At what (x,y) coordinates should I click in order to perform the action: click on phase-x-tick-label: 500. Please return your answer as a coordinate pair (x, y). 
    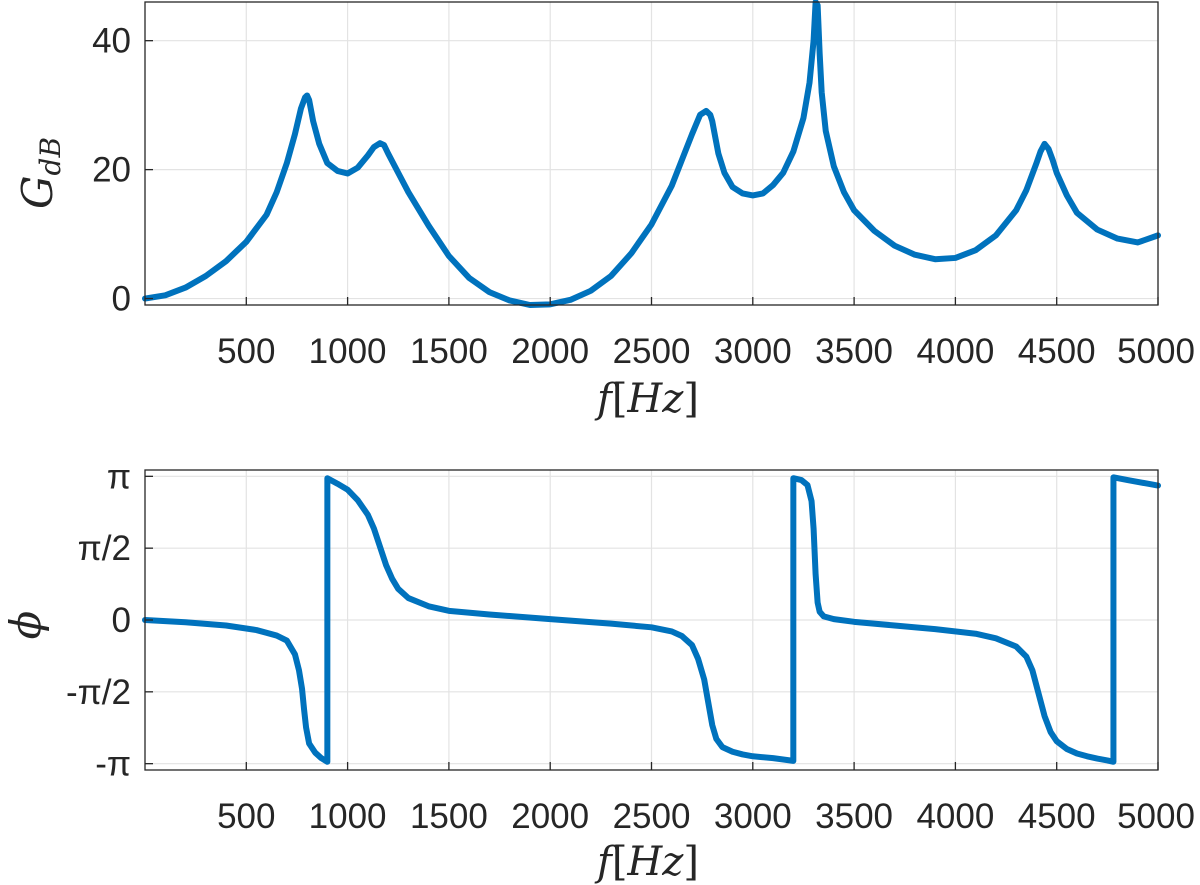
    Looking at the image, I should click on (246, 816).